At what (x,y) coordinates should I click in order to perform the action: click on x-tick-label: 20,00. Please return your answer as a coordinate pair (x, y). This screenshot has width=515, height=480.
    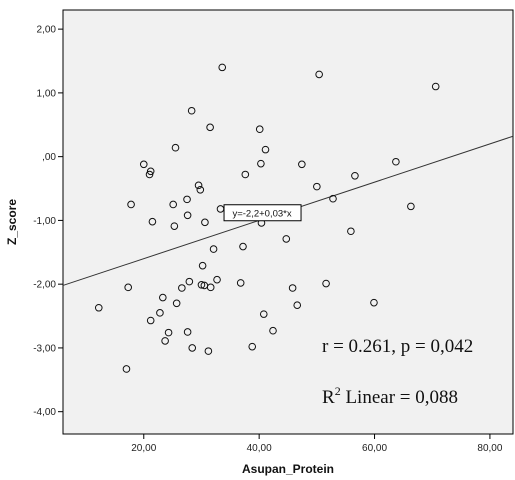
    Looking at the image, I should click on (143, 448).